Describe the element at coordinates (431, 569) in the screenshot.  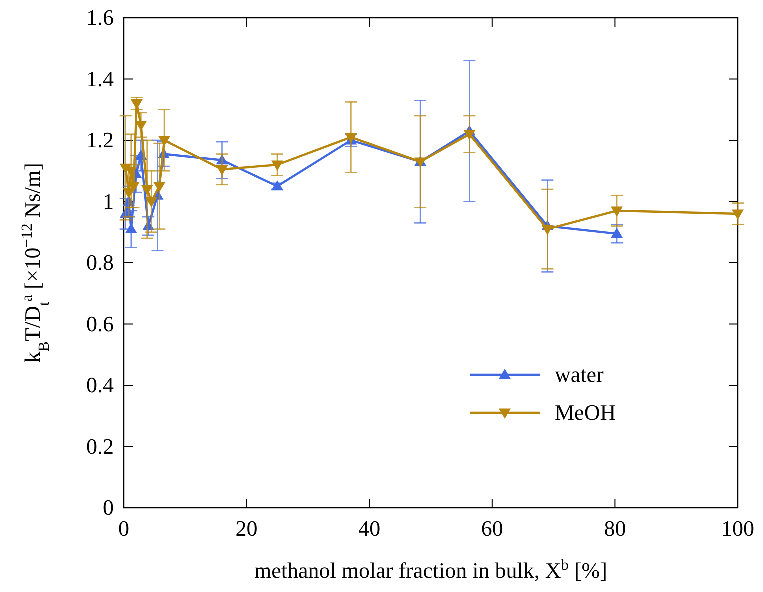
I see `x-axis-title: methanol molar fraction in bulk, X$^{b}$ [%]` at that location.